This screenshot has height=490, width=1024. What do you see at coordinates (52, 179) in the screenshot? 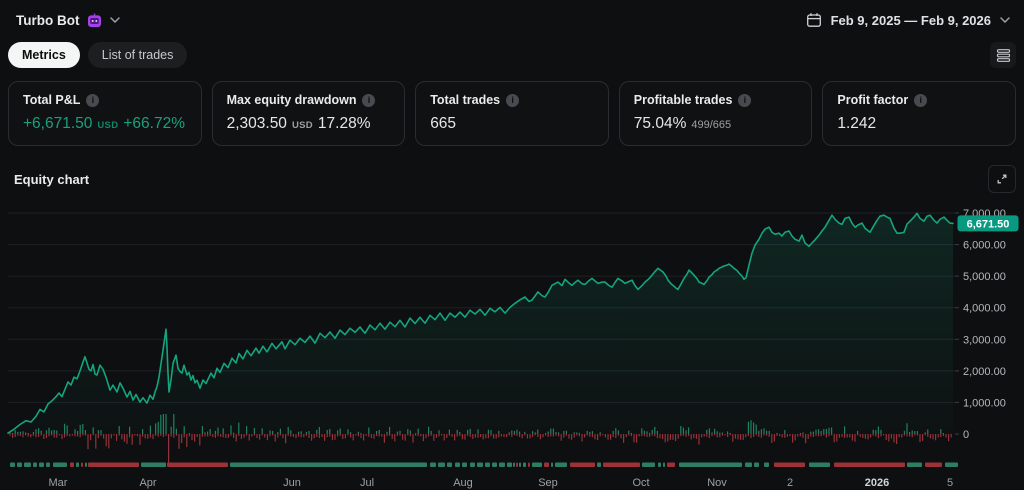
I see `equity-chart-title: Equity chart` at bounding box center [52, 179].